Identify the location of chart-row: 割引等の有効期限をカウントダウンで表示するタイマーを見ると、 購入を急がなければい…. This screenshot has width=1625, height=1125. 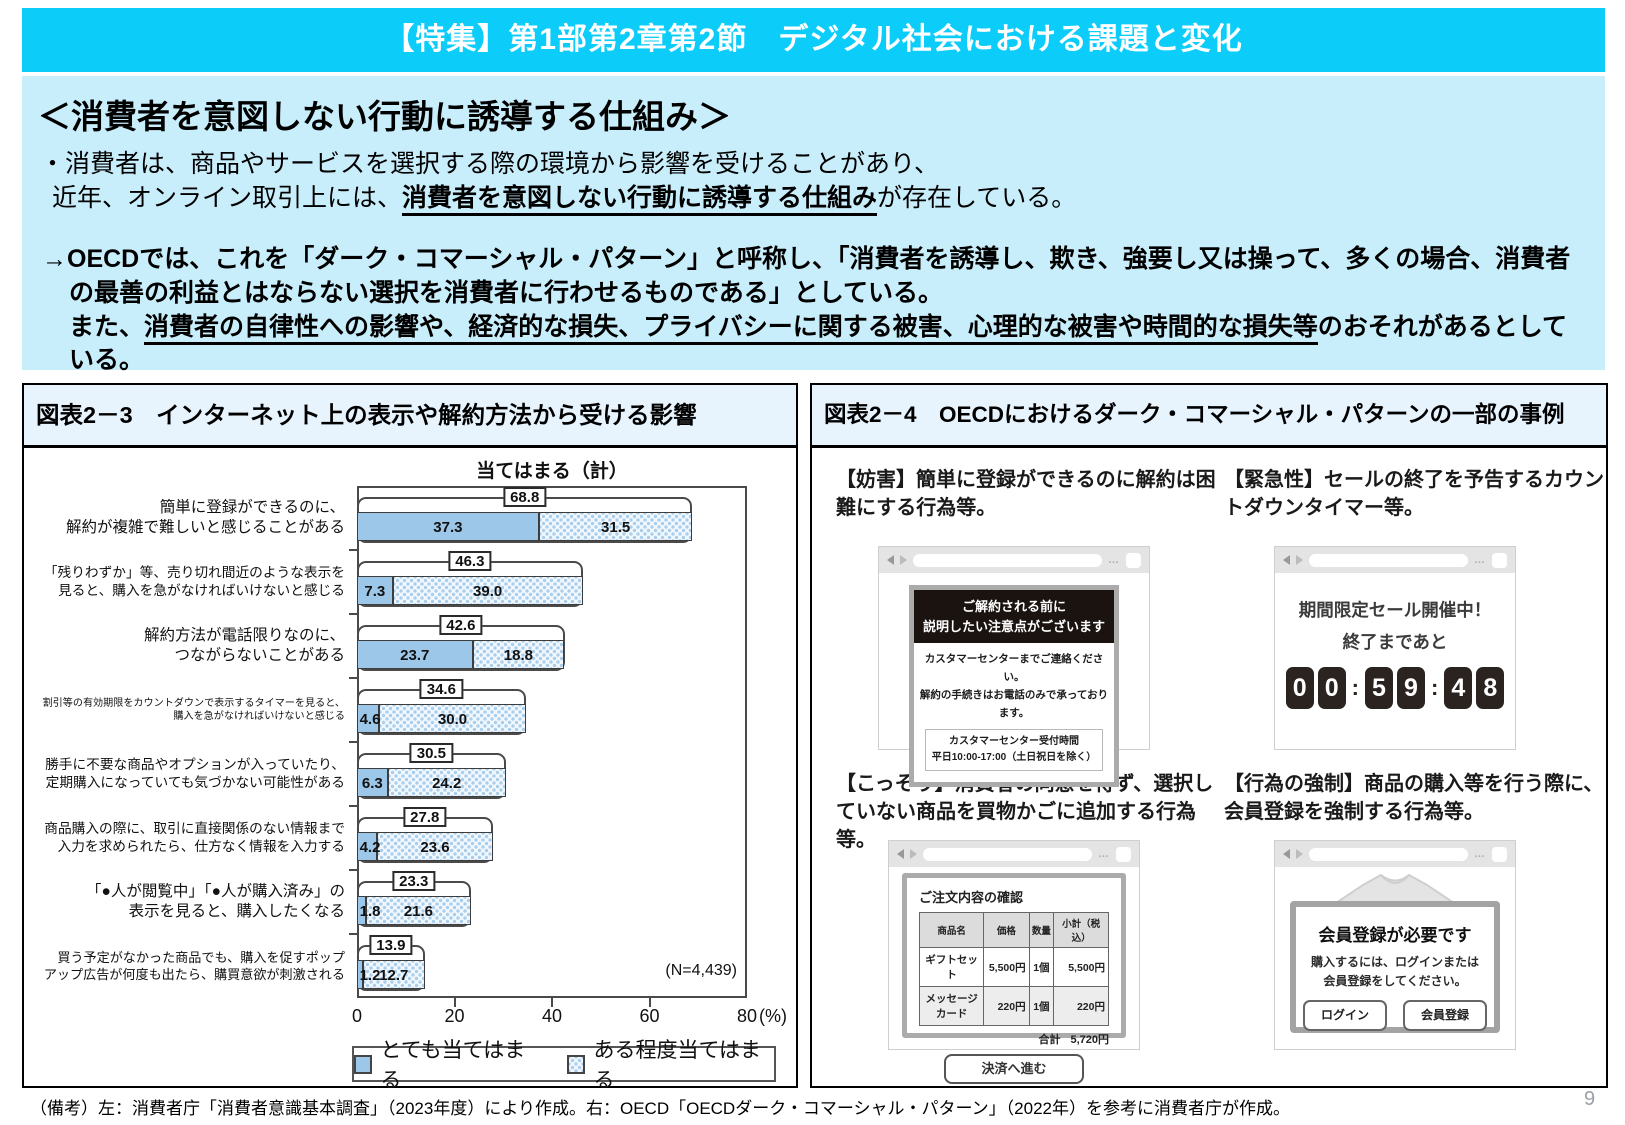
(385, 710).